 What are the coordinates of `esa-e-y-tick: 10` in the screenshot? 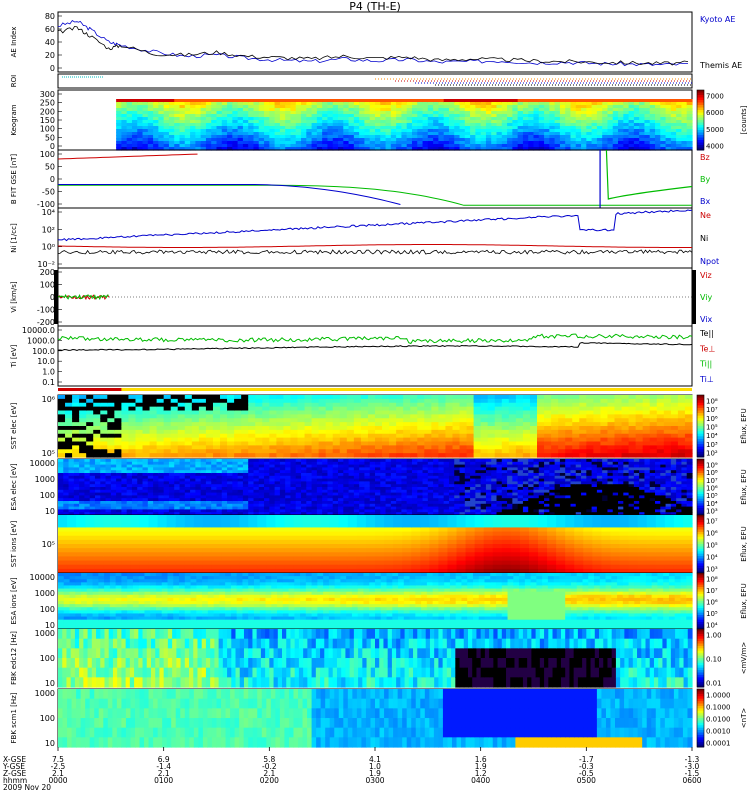 It's located at (50, 511).